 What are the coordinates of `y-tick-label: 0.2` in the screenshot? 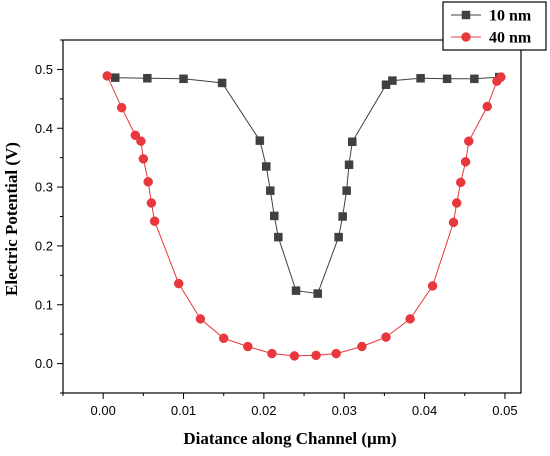 It's located at (44, 245).